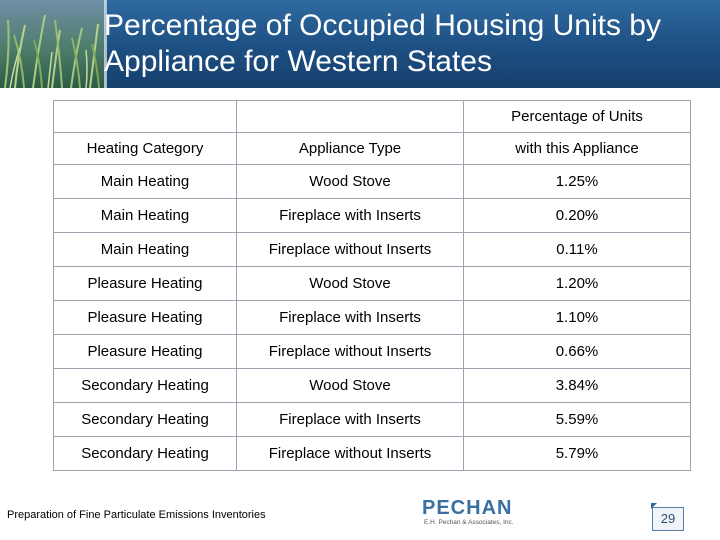  What do you see at coordinates (577, 148) in the screenshot?
I see `header-percent-line-2: with this Appliance` at bounding box center [577, 148].